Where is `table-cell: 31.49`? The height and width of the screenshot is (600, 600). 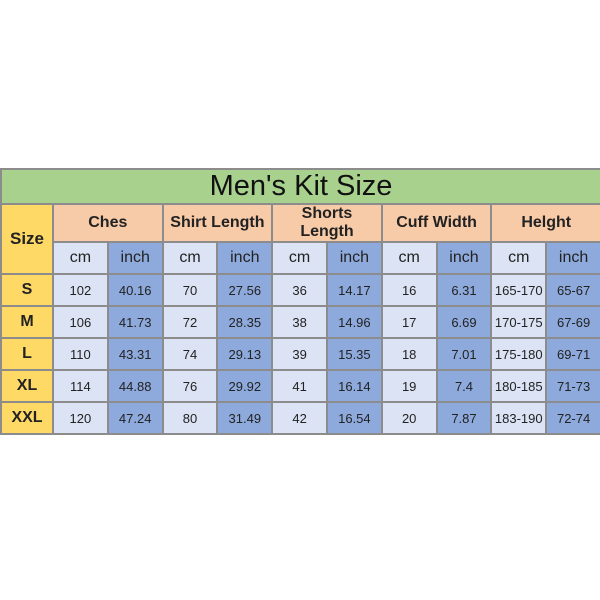
table-cell: 31.49 is located at coordinates (245, 418).